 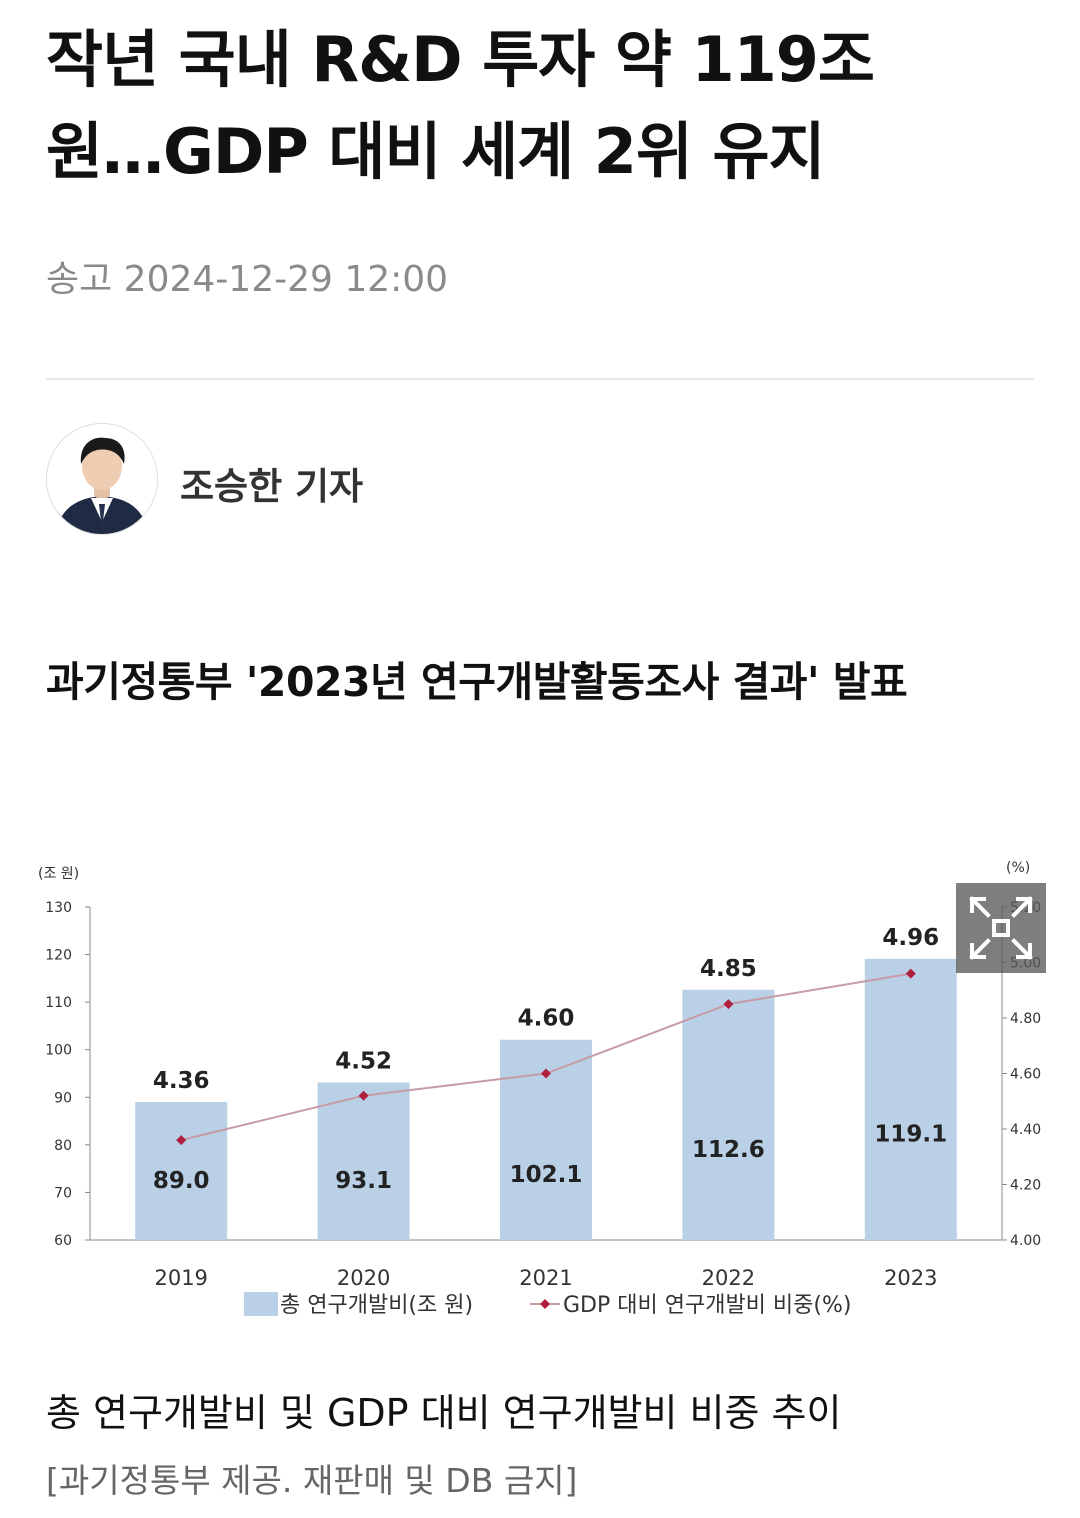 I want to click on bar-2019, so click(x=181, y=1171).